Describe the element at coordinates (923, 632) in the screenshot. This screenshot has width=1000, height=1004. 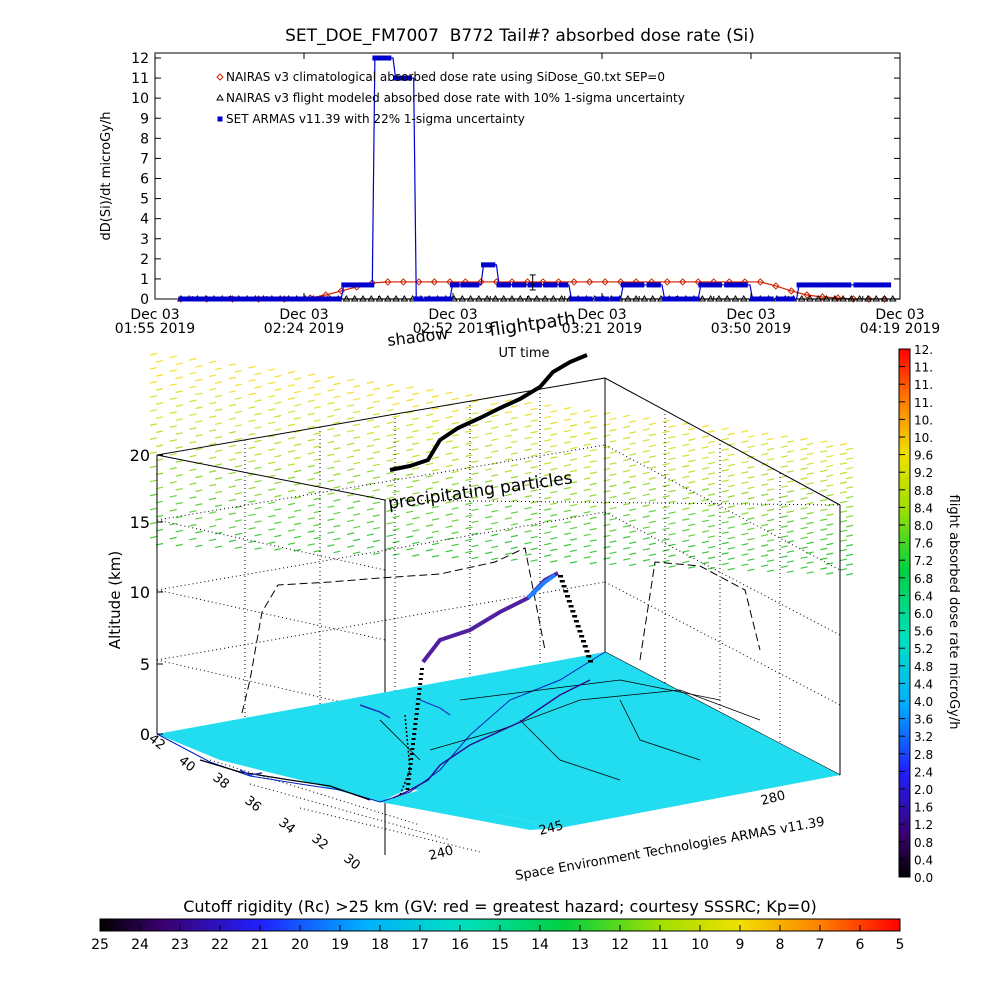
I see `dose-tick-label: 5.6` at that location.